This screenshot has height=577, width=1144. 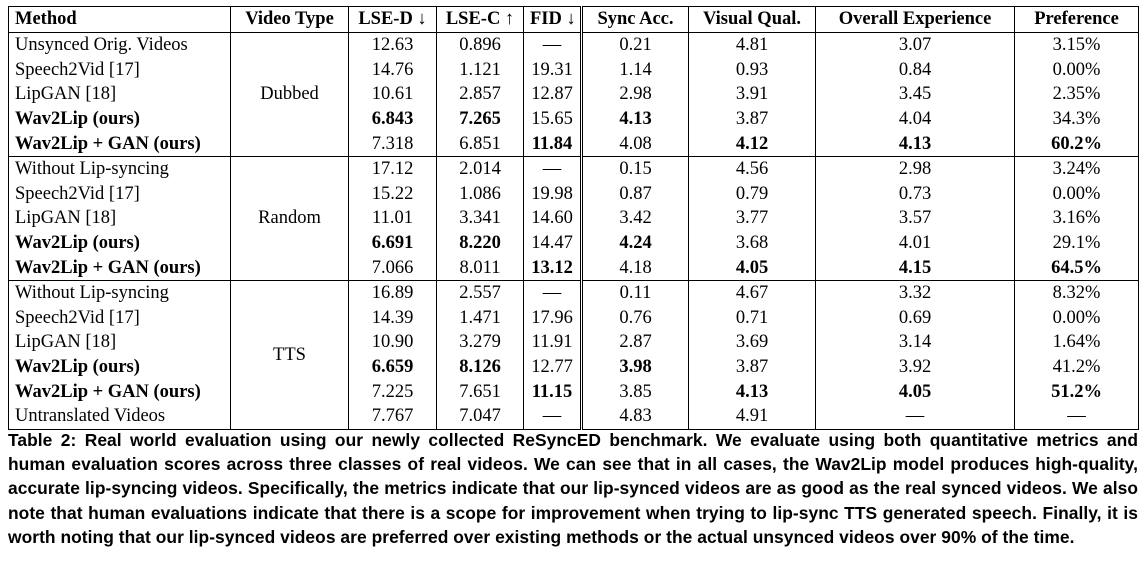 What do you see at coordinates (480, 70) in the screenshot?
I see `cell-lse-c: 1.121` at bounding box center [480, 70].